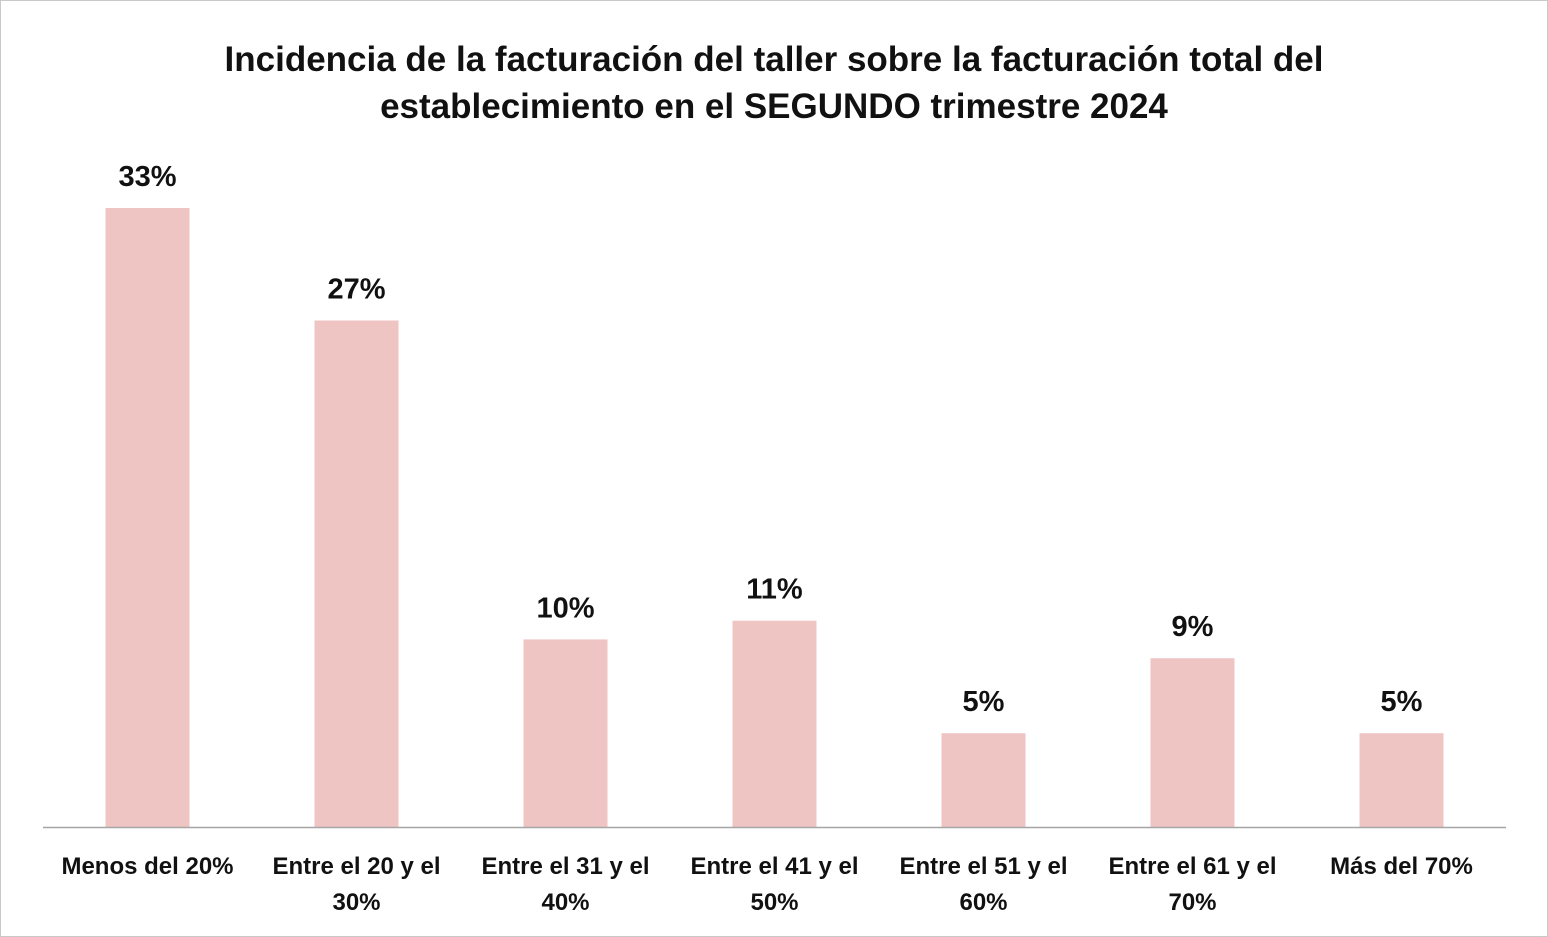  Describe the element at coordinates (774, 590) in the screenshot. I see `value-label-4: 11%` at that location.